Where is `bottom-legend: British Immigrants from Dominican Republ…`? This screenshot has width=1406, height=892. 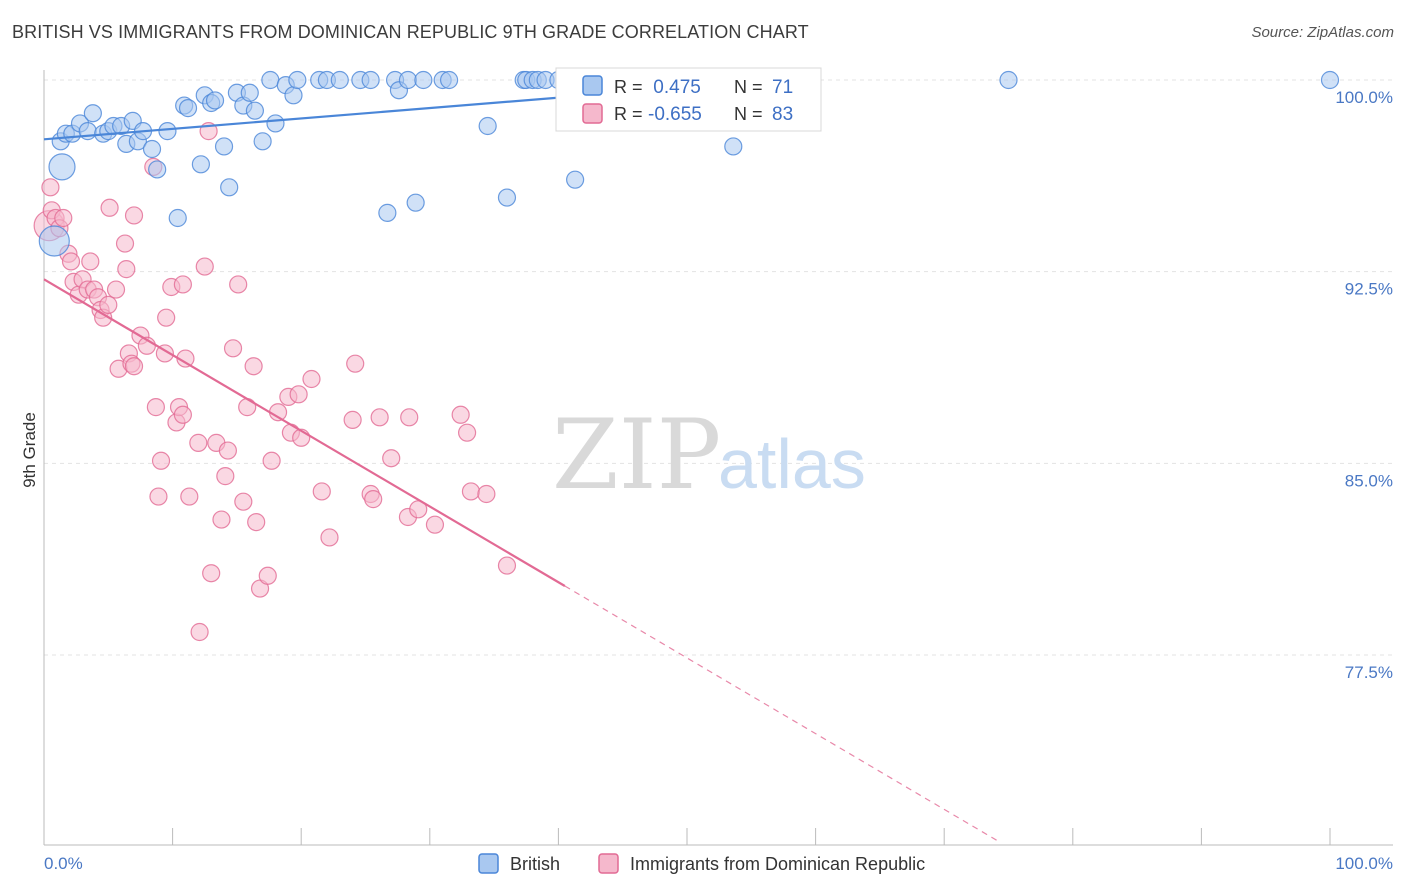 bottom-legend: British Immigrants from Dominican Republ… is located at coordinates (701, 863).